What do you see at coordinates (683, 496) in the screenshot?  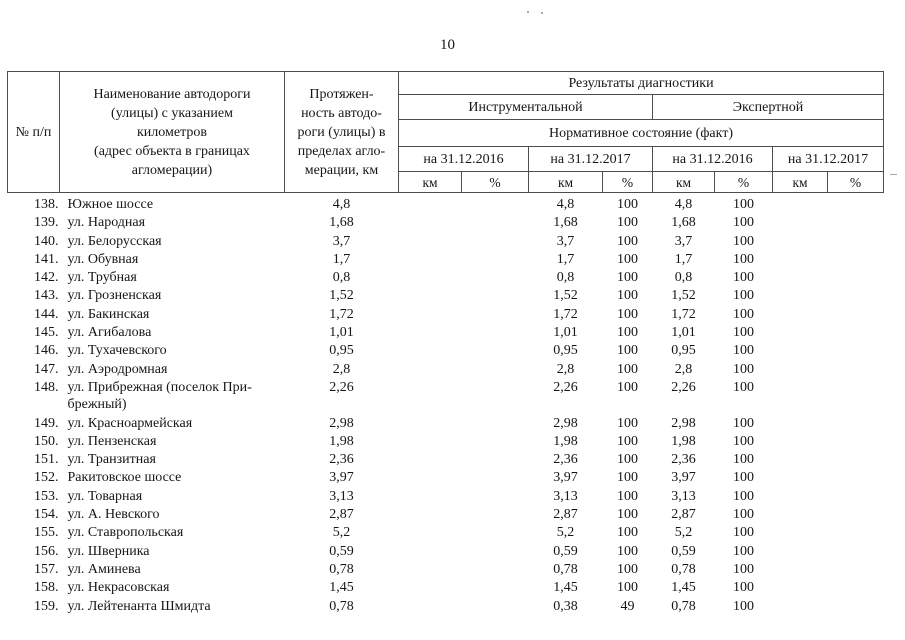 I see `cell-expert-2016-km: 3,13` at bounding box center [683, 496].